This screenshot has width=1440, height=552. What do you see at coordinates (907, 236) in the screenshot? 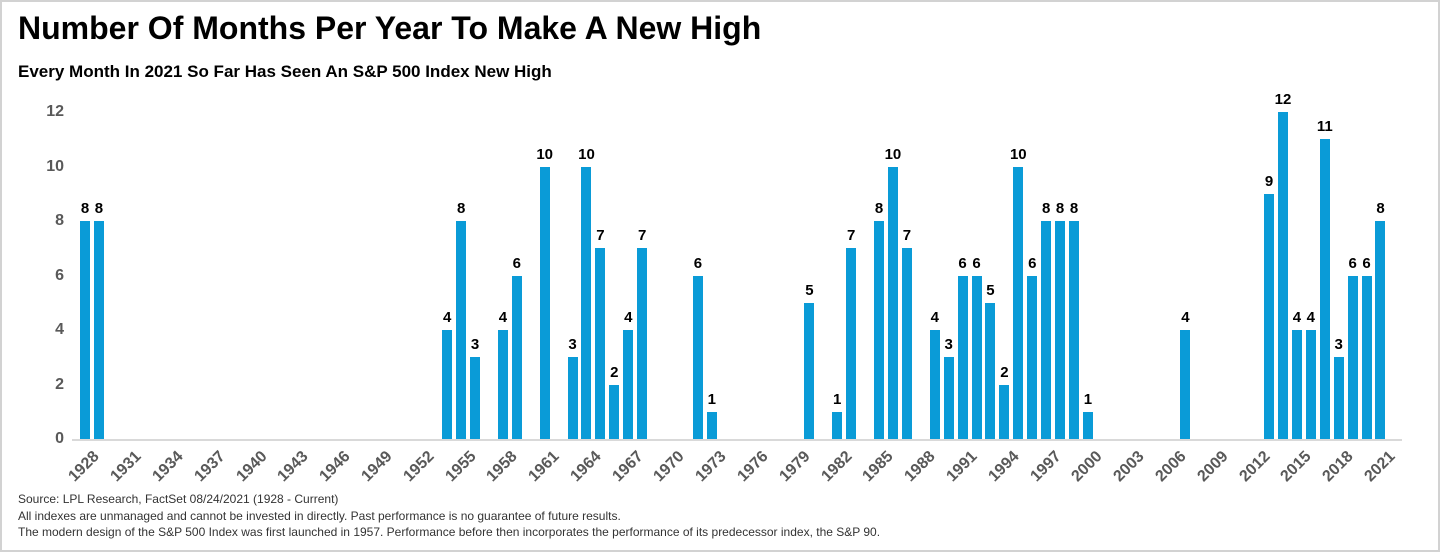
I see `bar-value-label-1987: 7` at bounding box center [907, 236].